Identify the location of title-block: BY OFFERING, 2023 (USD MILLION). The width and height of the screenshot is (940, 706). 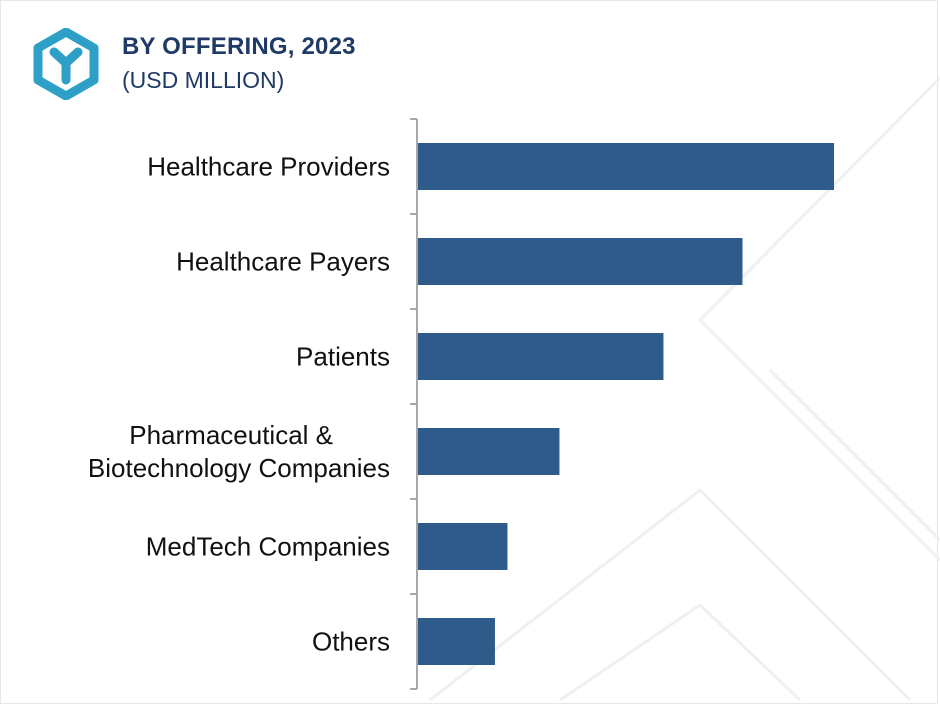
(239, 63).